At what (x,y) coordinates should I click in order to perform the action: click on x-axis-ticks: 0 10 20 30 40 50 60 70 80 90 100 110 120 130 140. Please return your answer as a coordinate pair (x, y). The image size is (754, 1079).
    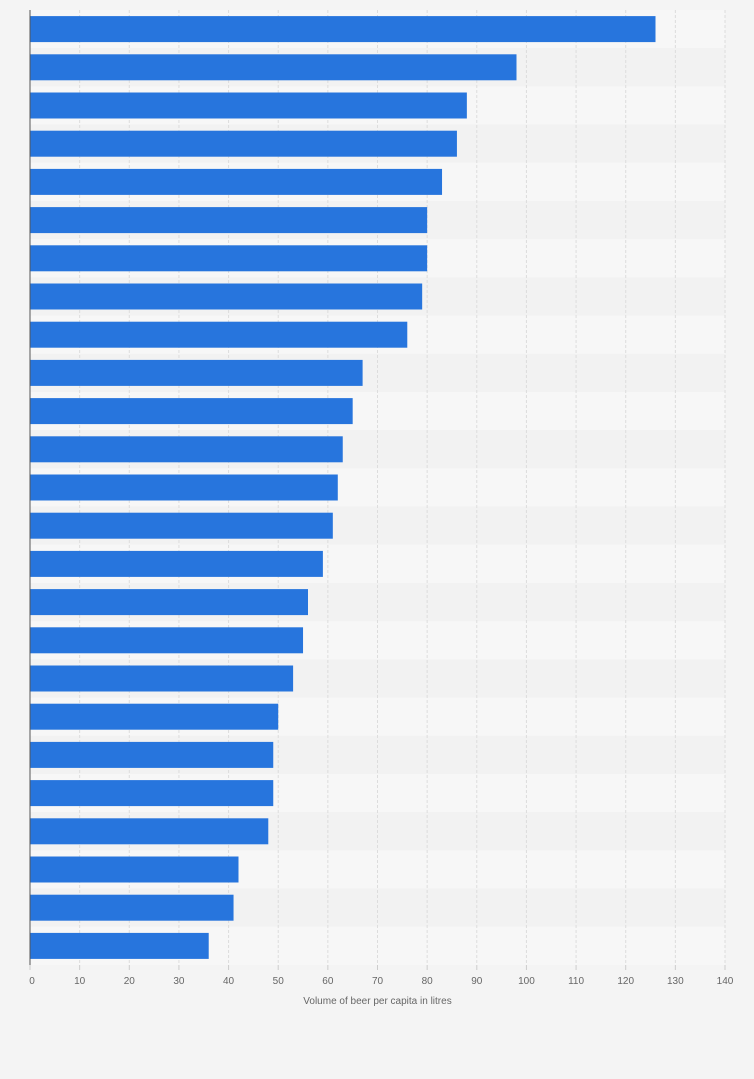
    Looking at the image, I should click on (381, 976).